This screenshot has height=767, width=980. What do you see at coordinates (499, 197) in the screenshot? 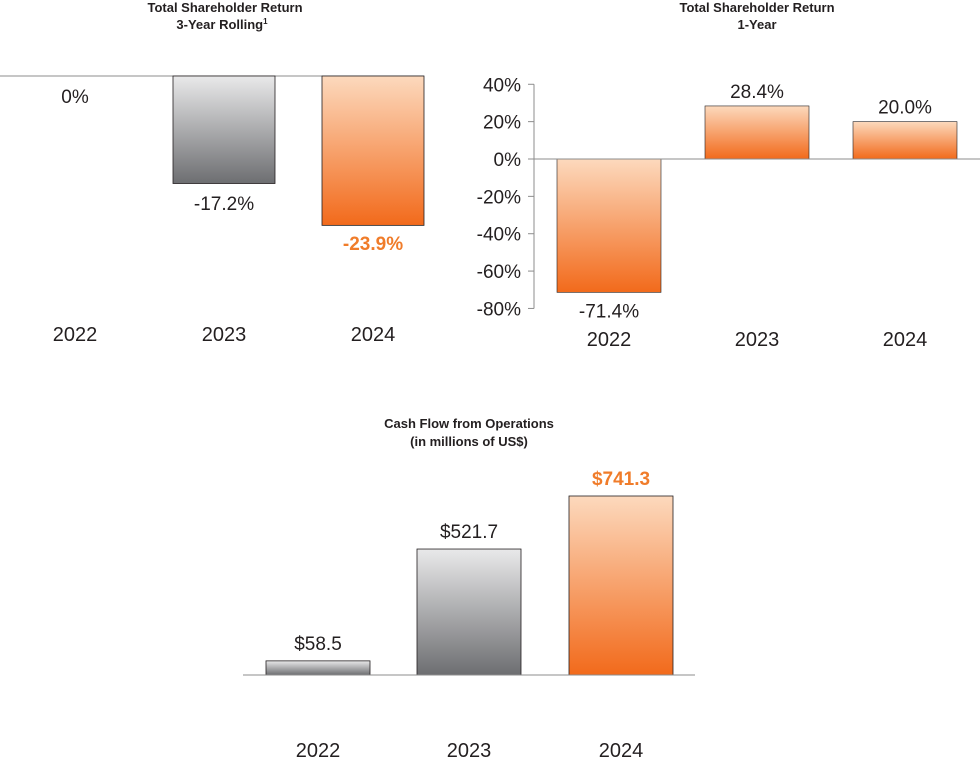
I see `chart2-y-tick-label: -20%` at bounding box center [499, 197].